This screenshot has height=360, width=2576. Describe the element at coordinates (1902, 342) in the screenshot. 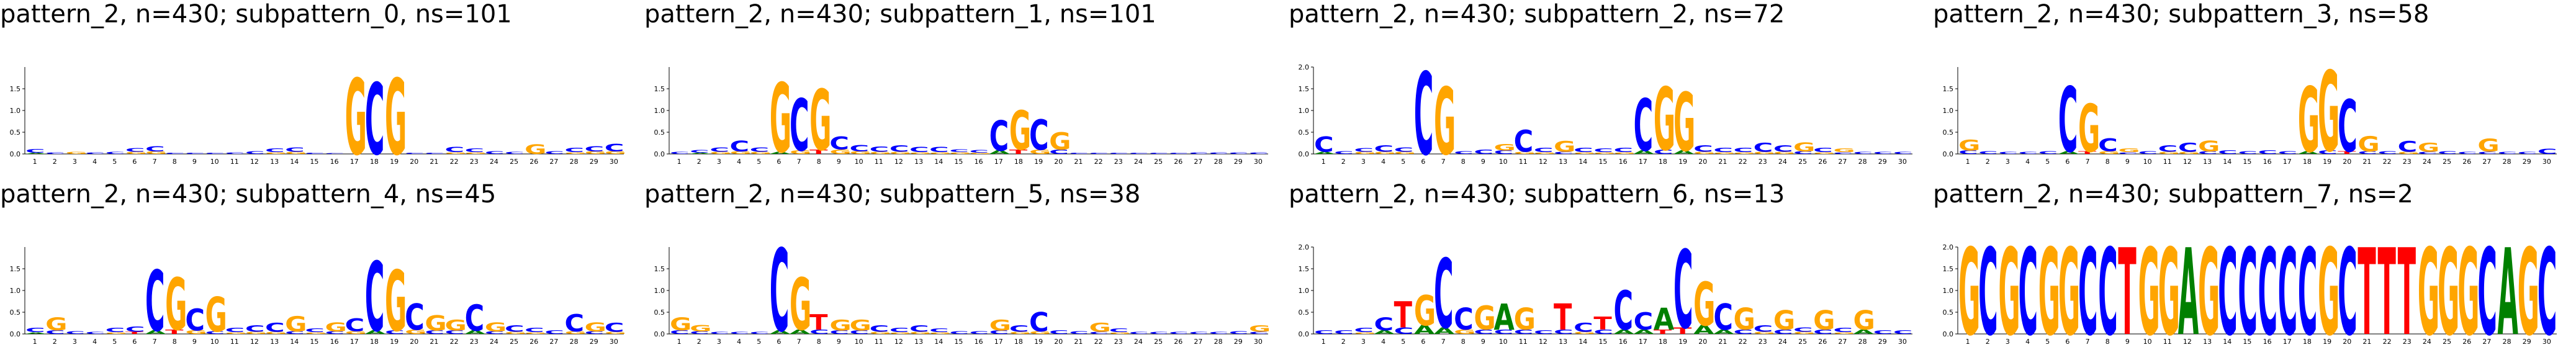

I see `x-tick-label: 30` at that location.